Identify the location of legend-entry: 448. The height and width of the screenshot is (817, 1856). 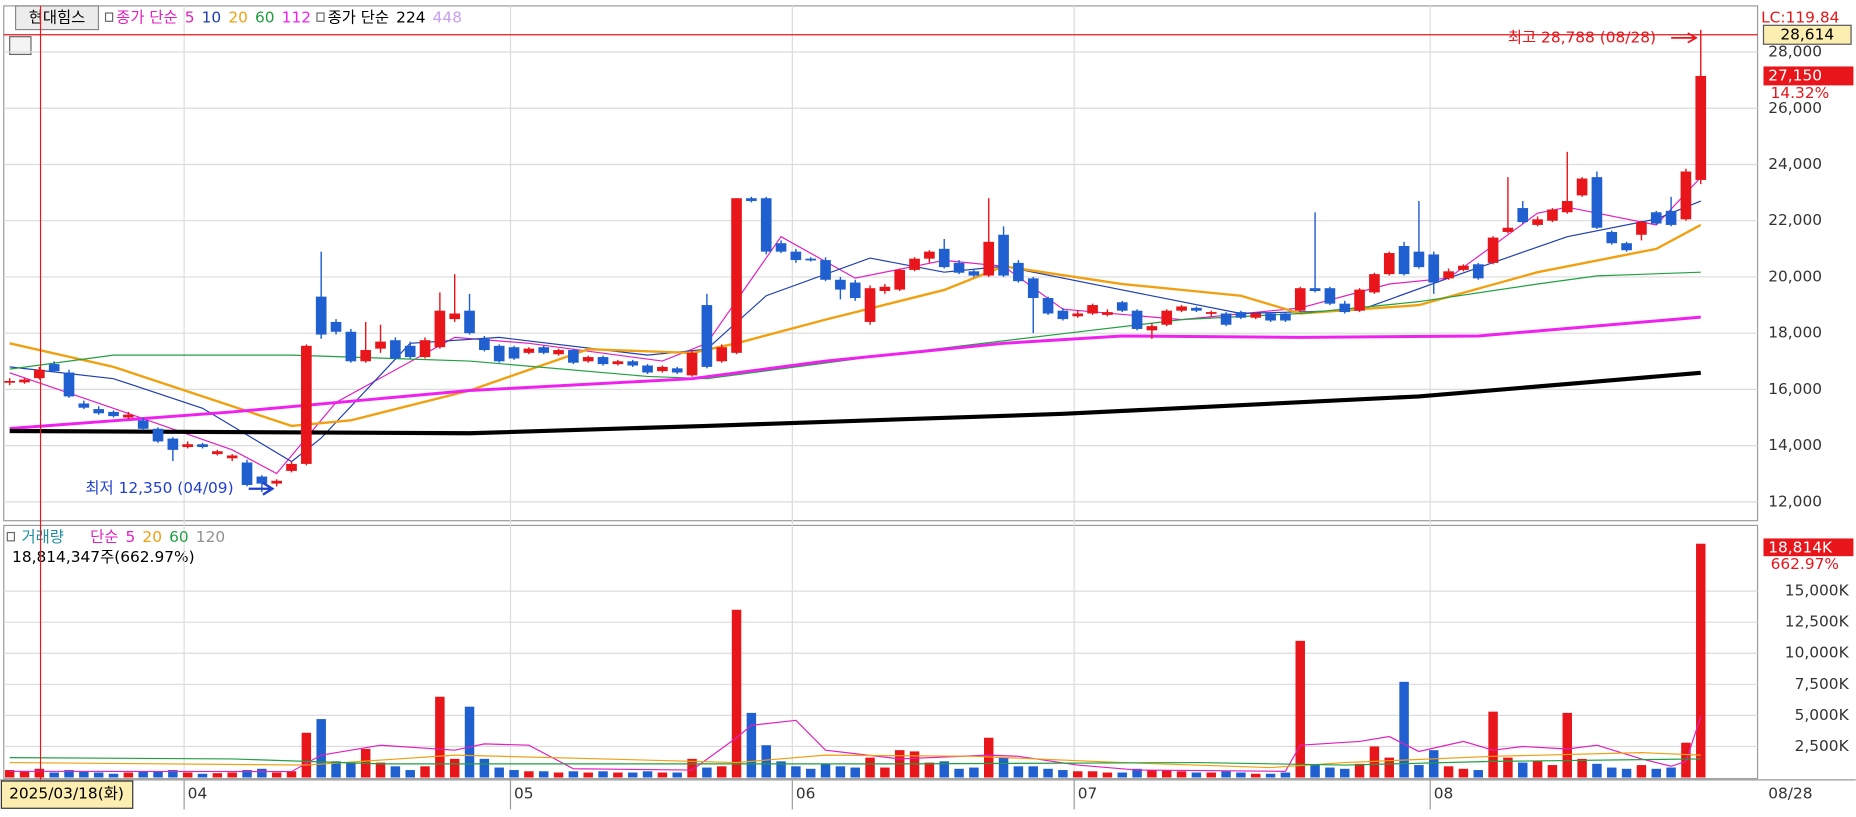
(447, 17).